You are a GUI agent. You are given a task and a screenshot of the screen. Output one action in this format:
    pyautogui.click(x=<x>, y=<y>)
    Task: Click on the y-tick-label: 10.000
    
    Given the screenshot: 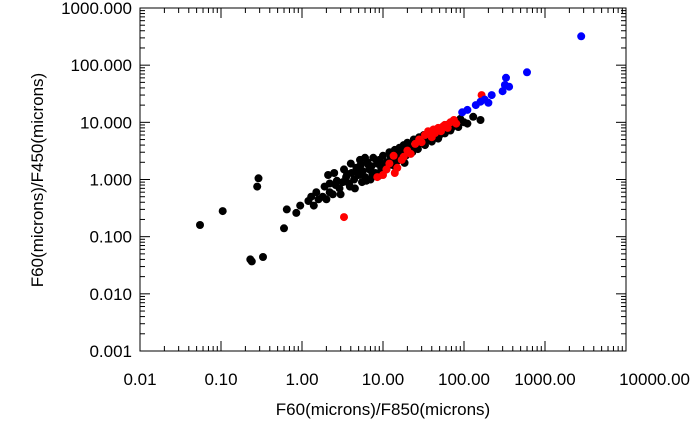 What is the action you would take?
    pyautogui.click(x=106, y=122)
    